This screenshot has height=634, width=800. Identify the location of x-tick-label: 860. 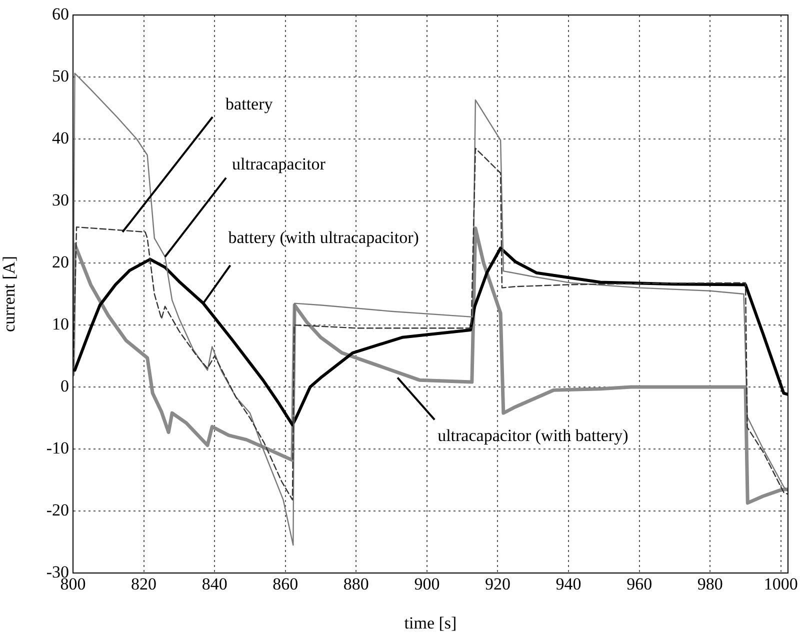
(285, 584).